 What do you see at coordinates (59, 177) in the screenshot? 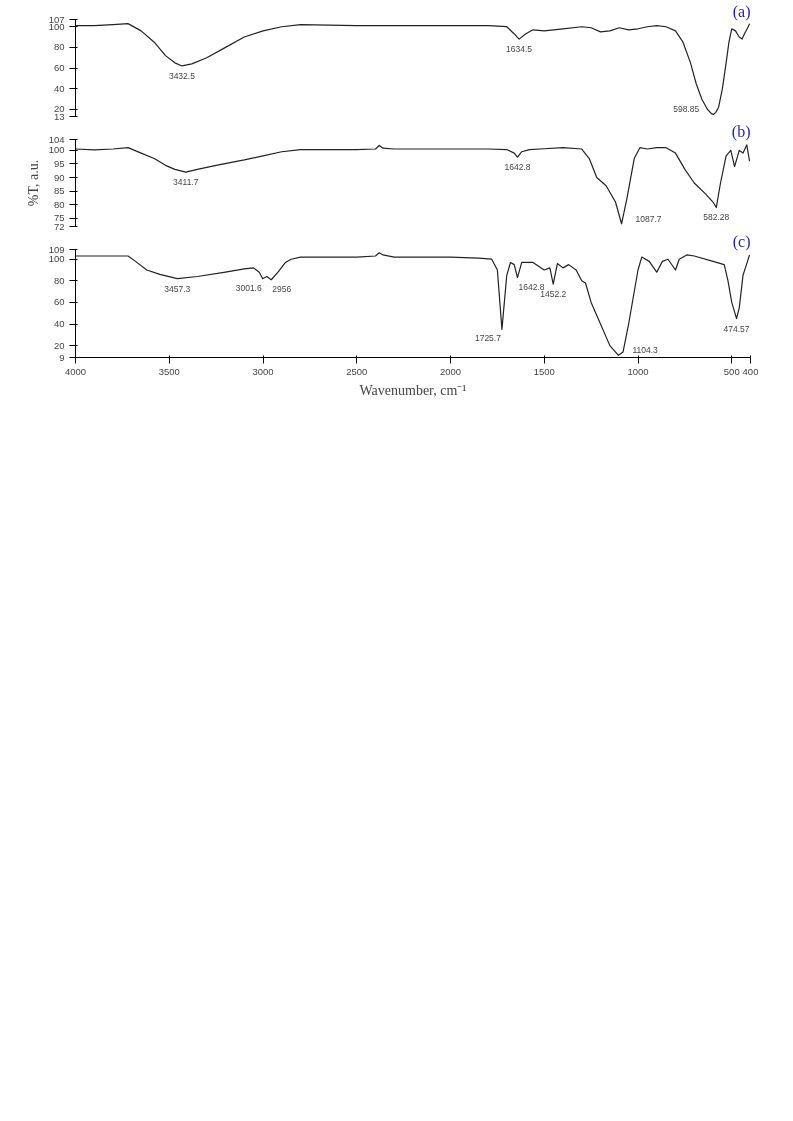
I see `y-tick-label: 90` at bounding box center [59, 177].